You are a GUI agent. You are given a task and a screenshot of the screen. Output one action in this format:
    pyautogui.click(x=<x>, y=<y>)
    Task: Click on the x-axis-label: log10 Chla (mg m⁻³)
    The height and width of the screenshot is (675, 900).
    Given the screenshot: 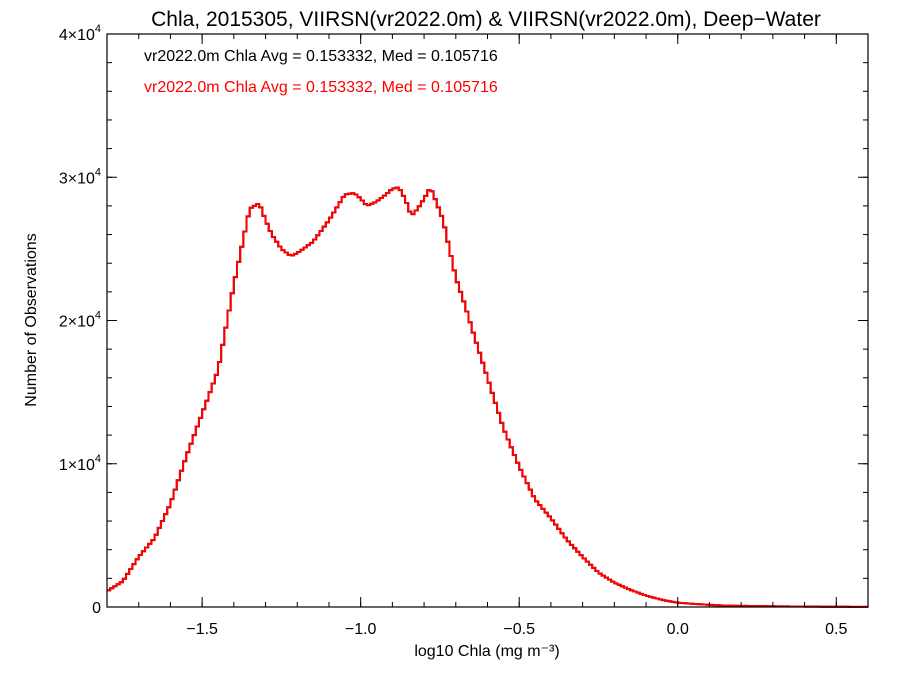 What is the action you would take?
    pyautogui.click(x=486, y=651)
    